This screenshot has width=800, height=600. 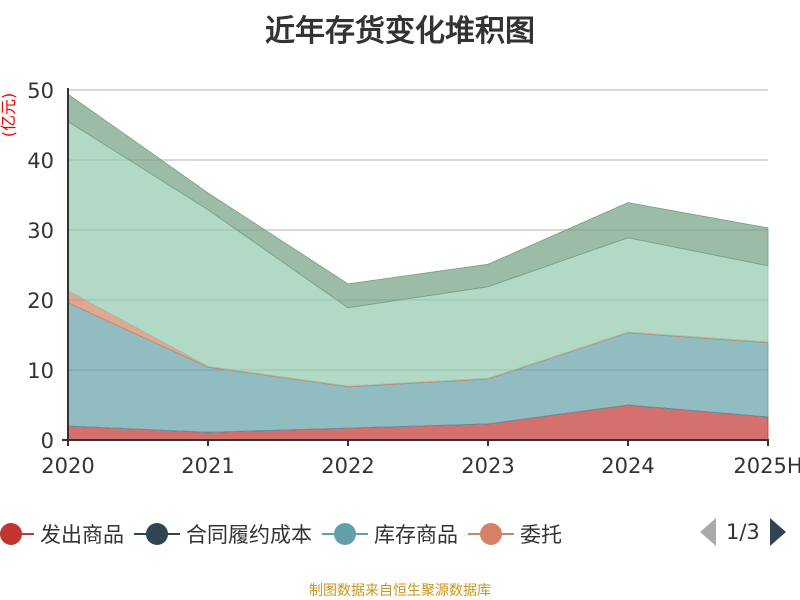 I want to click on legend: 发出商品 合同履约成本 库存商品 委托, so click(x=344, y=534).